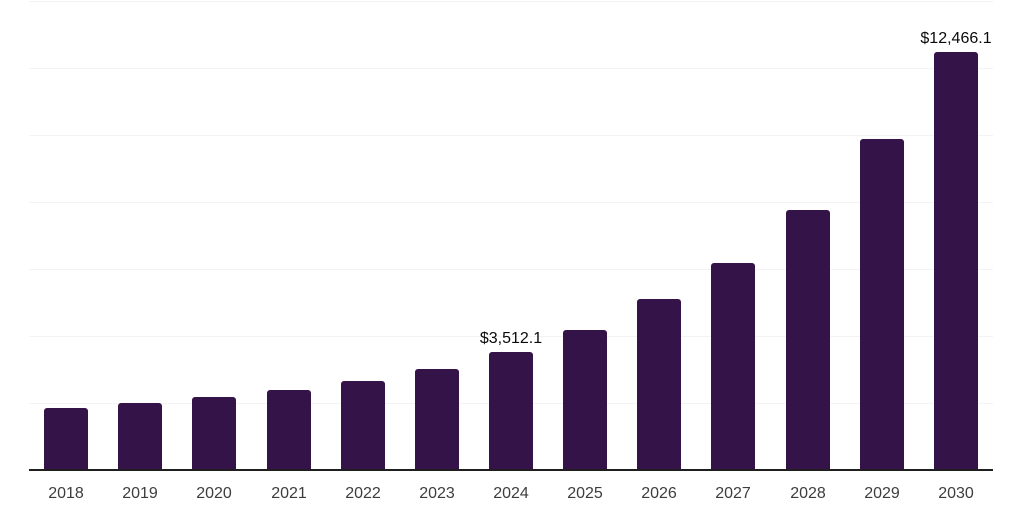 Image resolution: width=1024 pixels, height=512 pixels. Describe the element at coordinates (66, 493) in the screenshot. I see `x-tick-2018: 2018` at that location.